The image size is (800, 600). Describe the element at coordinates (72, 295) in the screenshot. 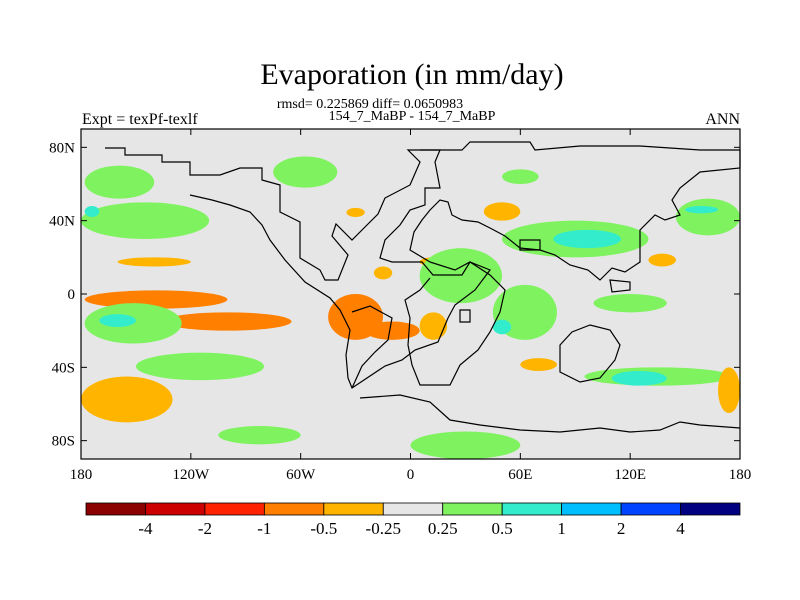

I see `y-tick-label: 0` at that location.